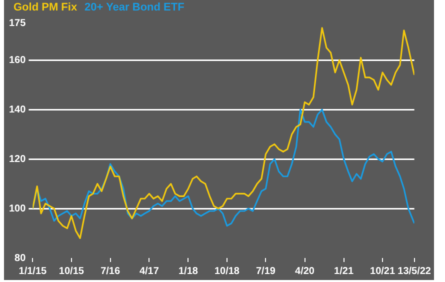 The width and height of the screenshot is (445, 282). Describe the element at coordinates (17, 159) in the screenshot. I see `y-tick-label: 120` at that location.